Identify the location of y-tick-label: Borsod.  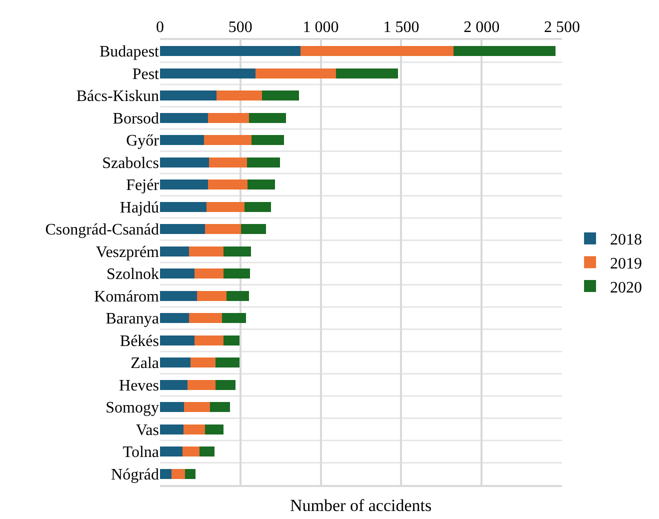
(135, 119).